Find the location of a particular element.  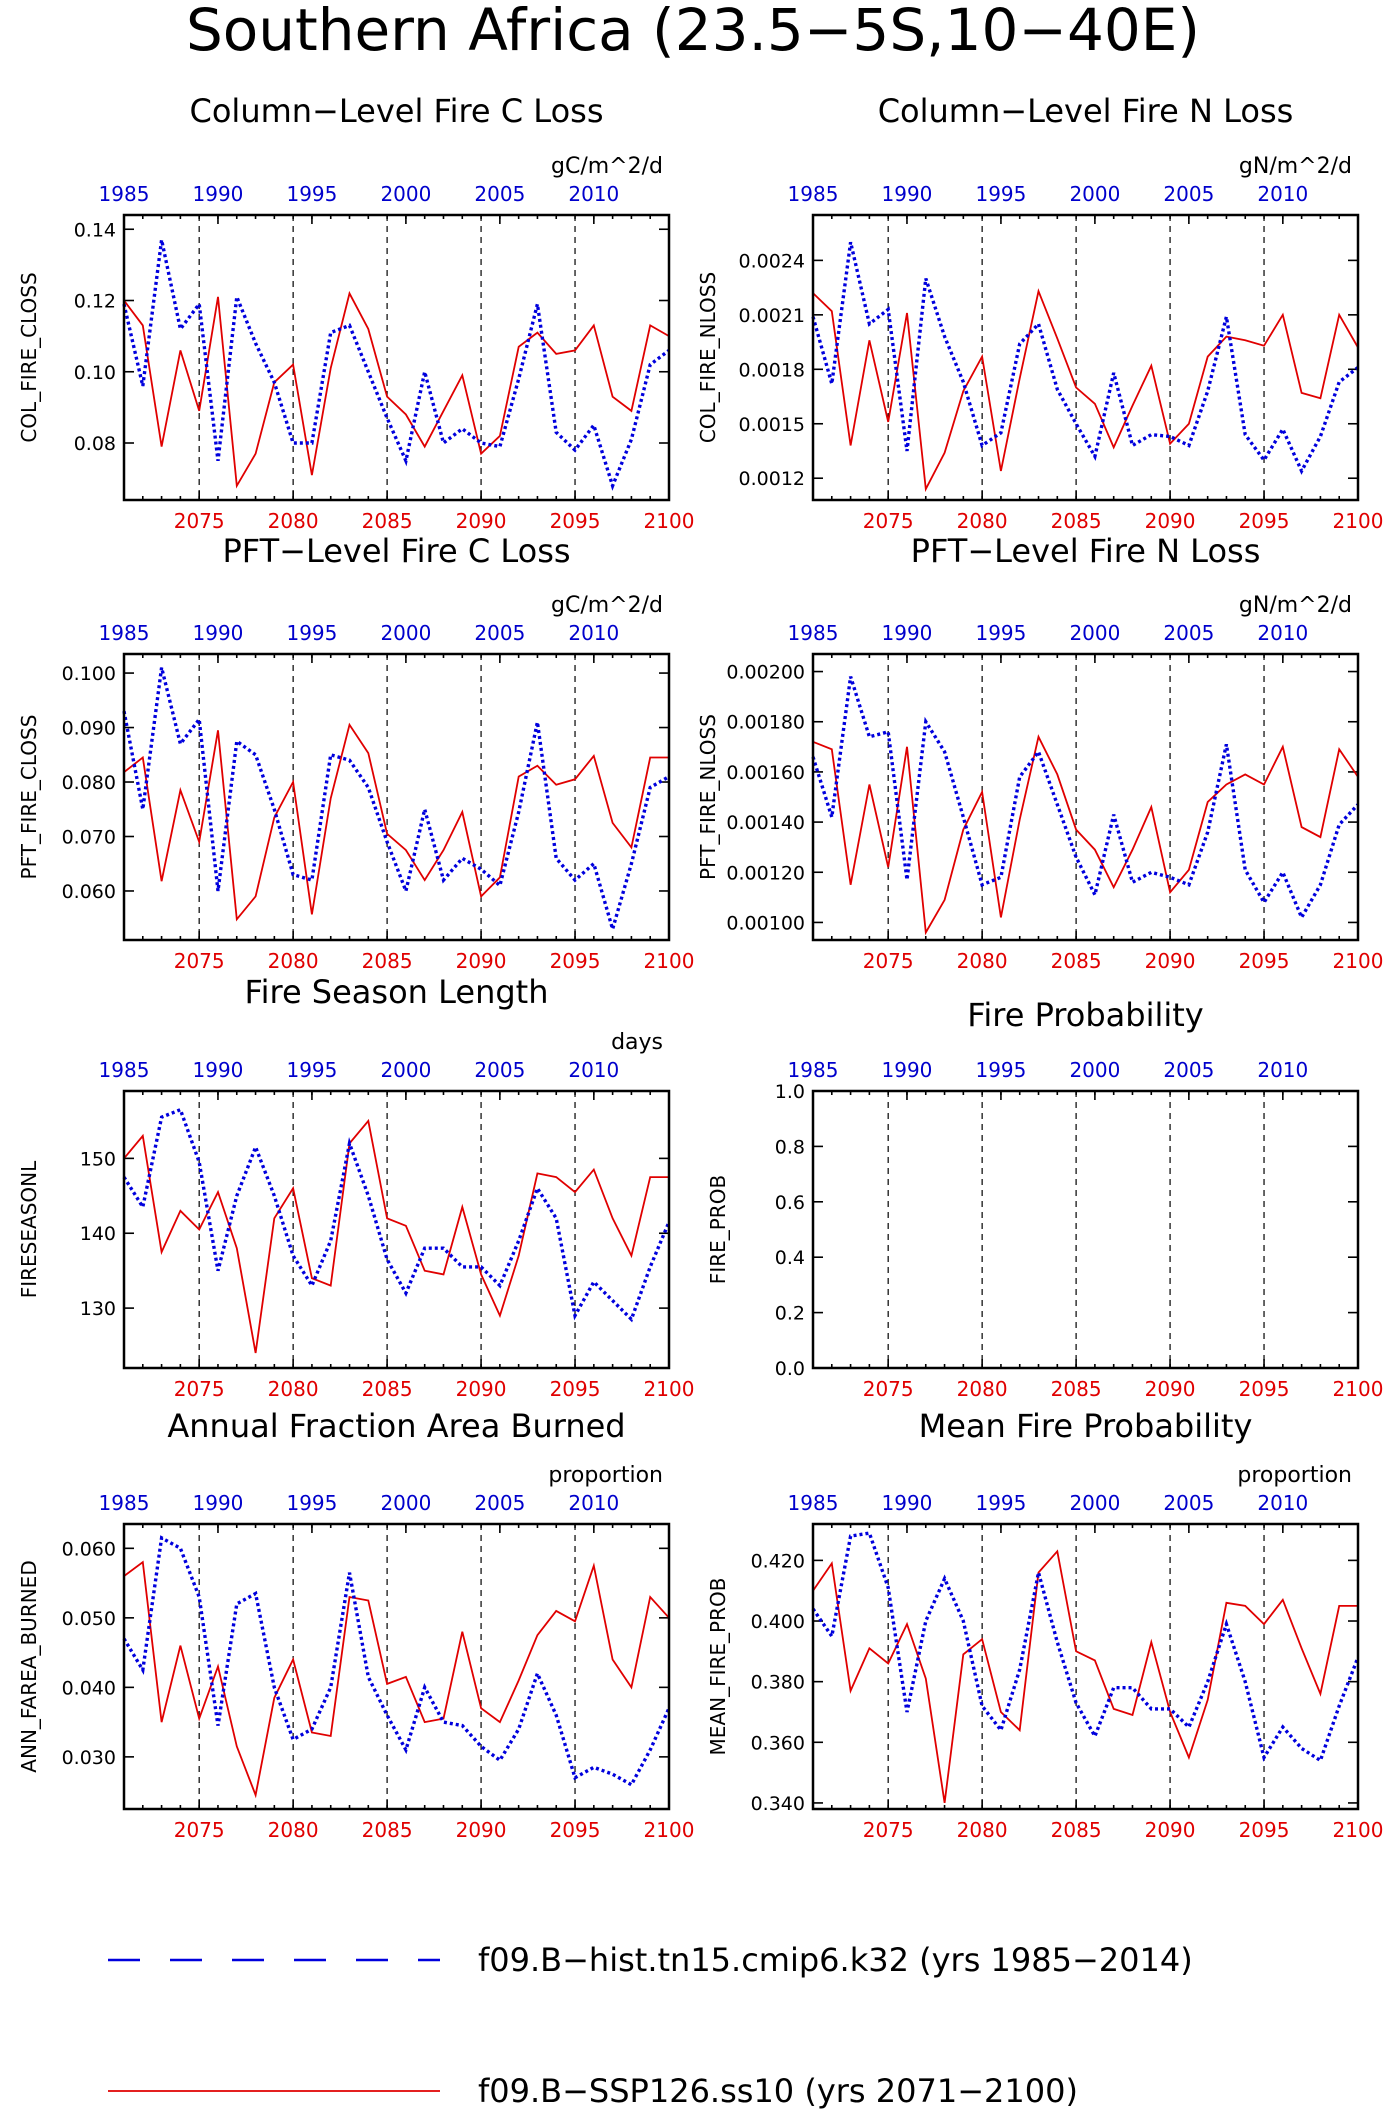

y-tick-label: 130 is located at coordinates (98, 1309).